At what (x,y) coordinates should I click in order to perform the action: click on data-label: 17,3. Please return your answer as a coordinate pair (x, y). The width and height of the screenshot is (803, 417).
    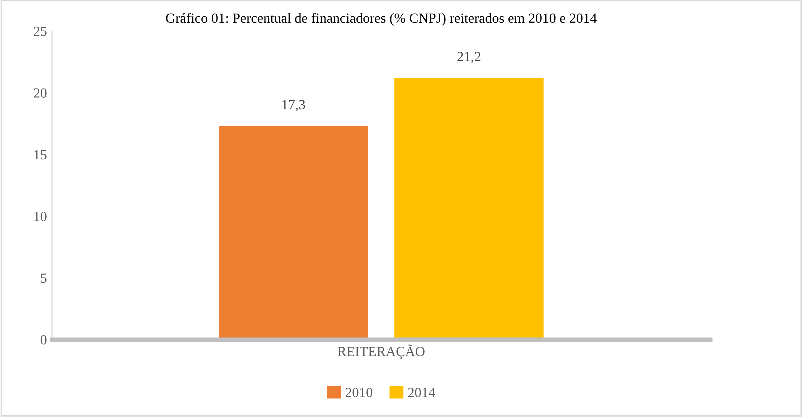
    Looking at the image, I should click on (294, 106).